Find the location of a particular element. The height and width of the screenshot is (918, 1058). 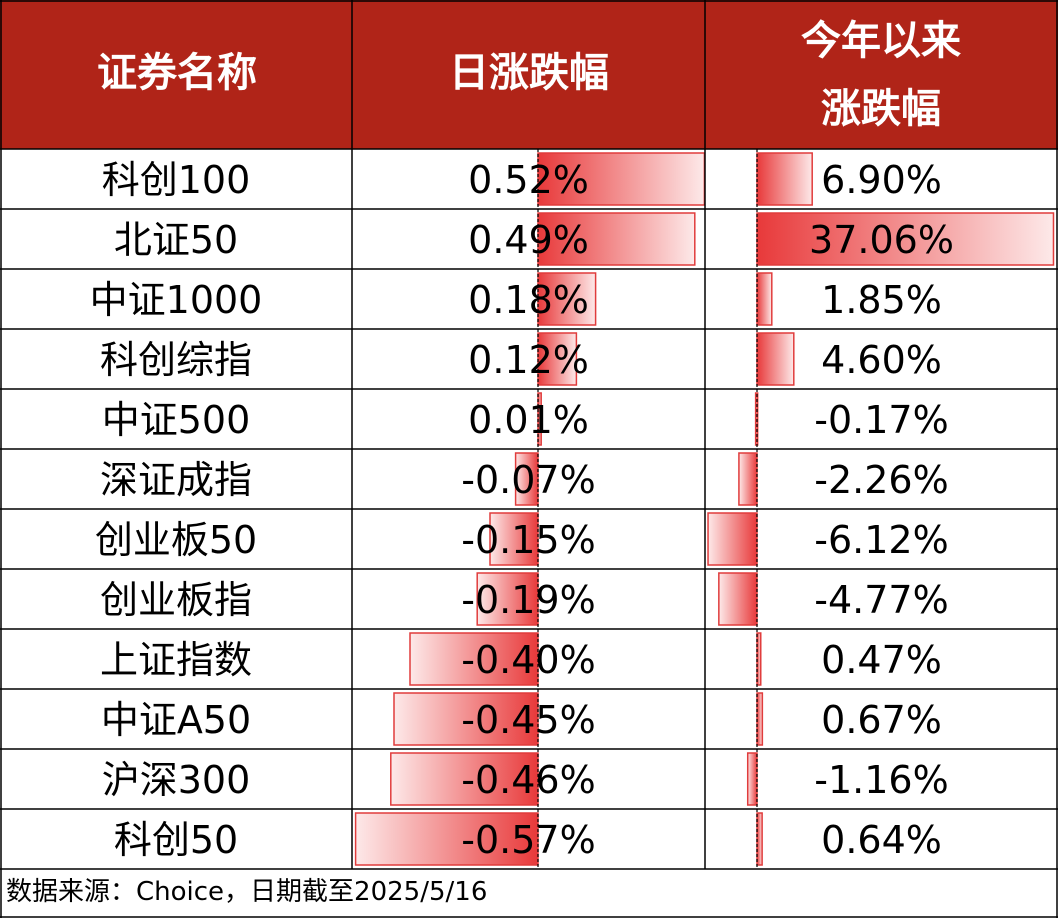

security-name: 上证指数 is located at coordinates (176, 660).